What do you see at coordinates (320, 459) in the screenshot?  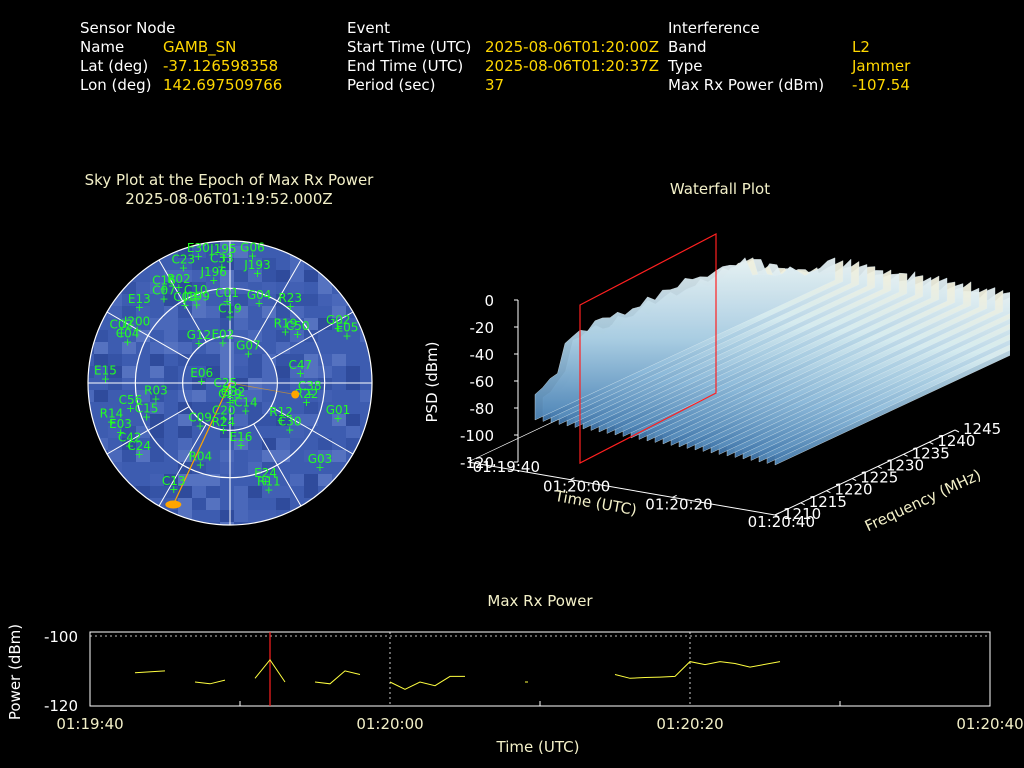 I see `sky-sat-label: G03` at bounding box center [320, 459].